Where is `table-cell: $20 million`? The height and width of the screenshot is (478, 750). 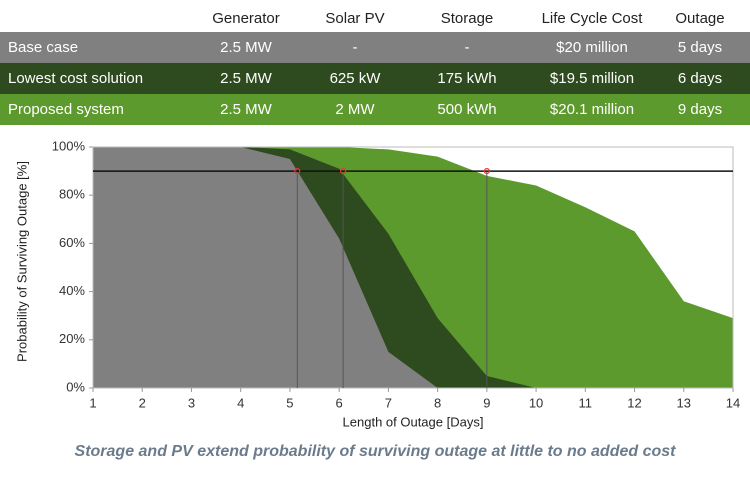
table-cell: $20 million is located at coordinates (592, 47).